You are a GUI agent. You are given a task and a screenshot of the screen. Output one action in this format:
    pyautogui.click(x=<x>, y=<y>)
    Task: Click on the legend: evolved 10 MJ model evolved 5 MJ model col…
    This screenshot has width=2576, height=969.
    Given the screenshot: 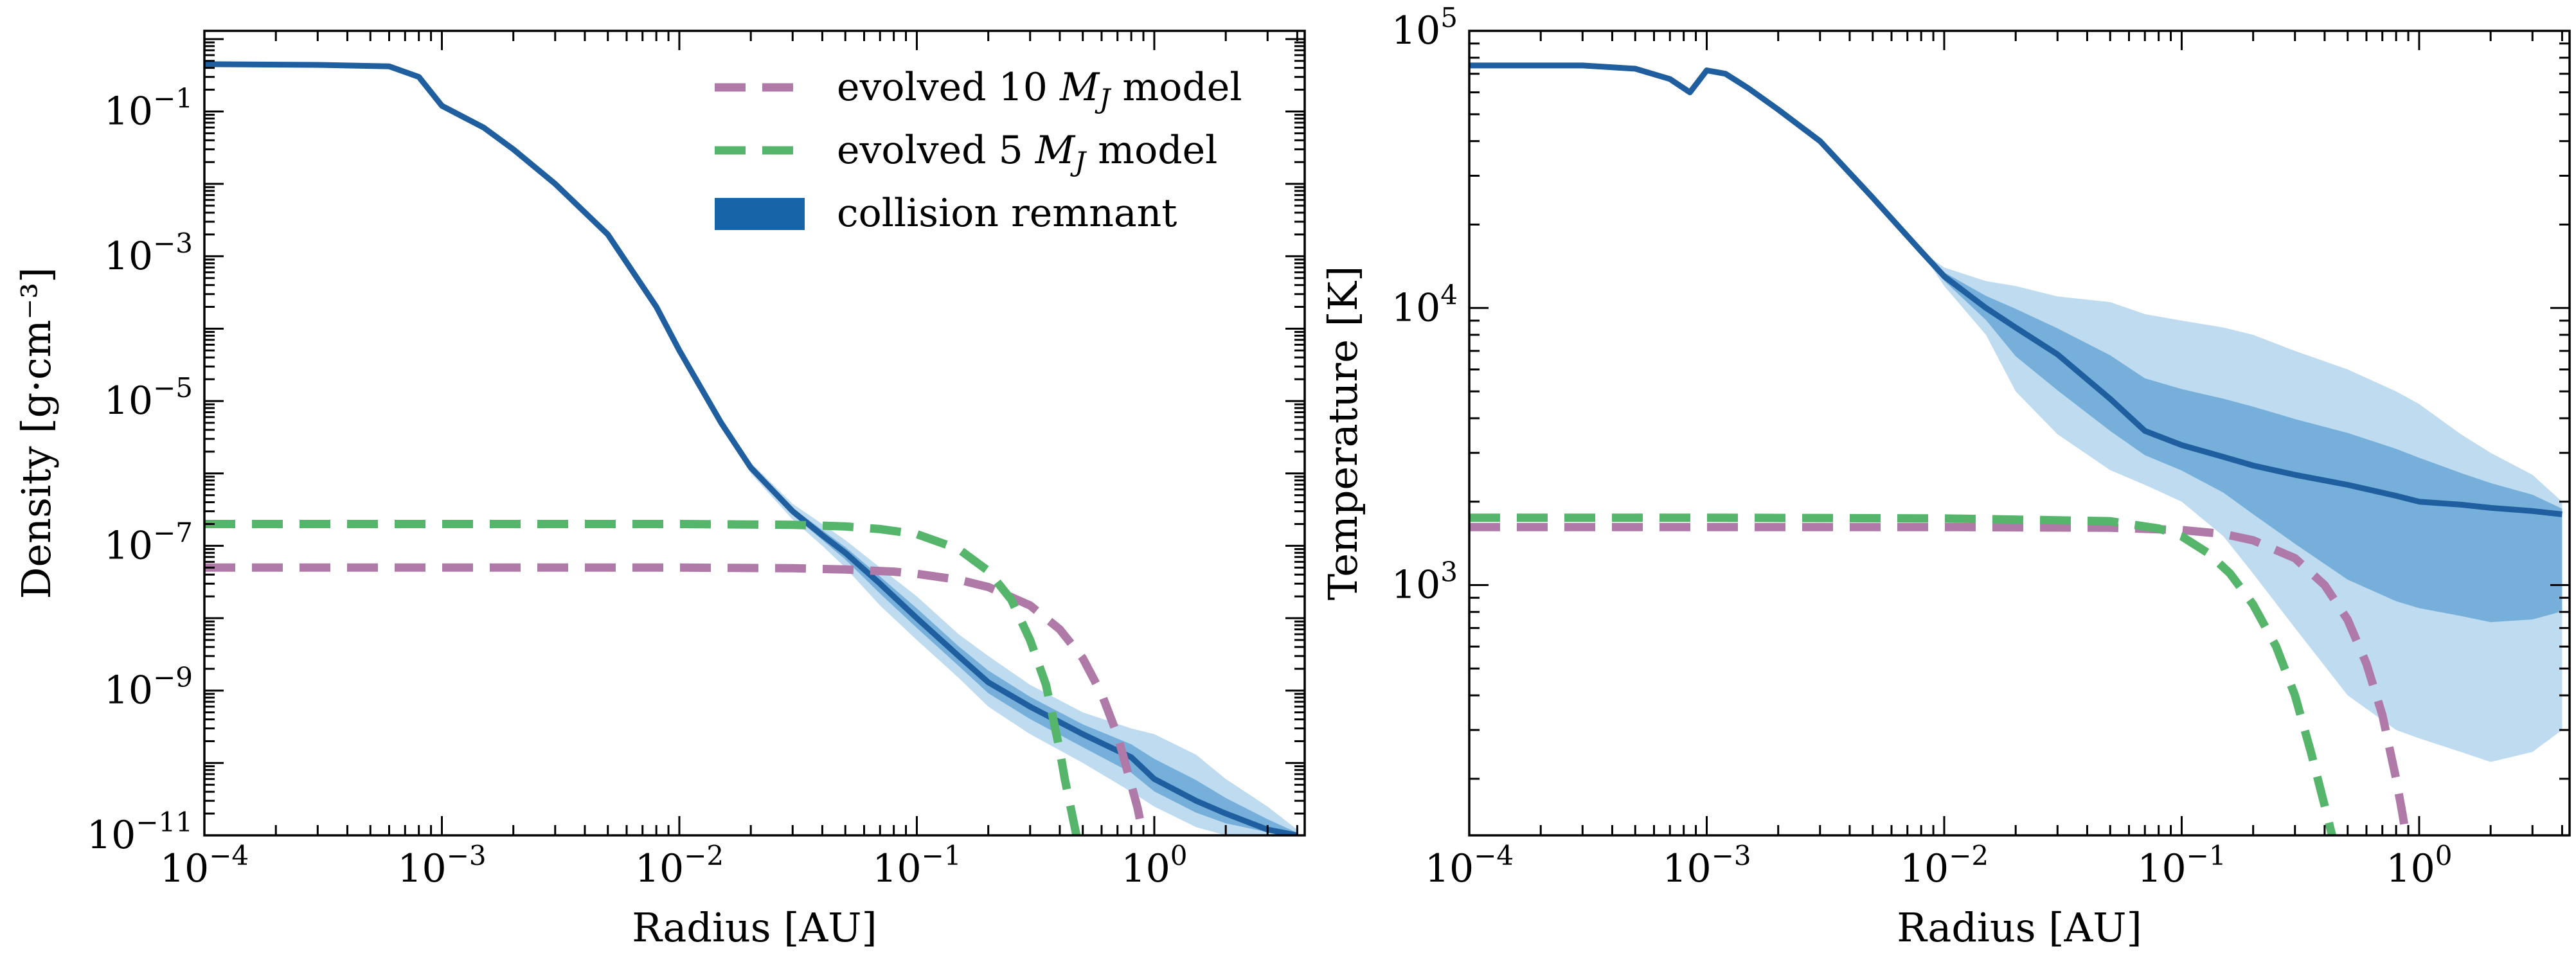 What is the action you would take?
    pyautogui.click(x=978, y=150)
    